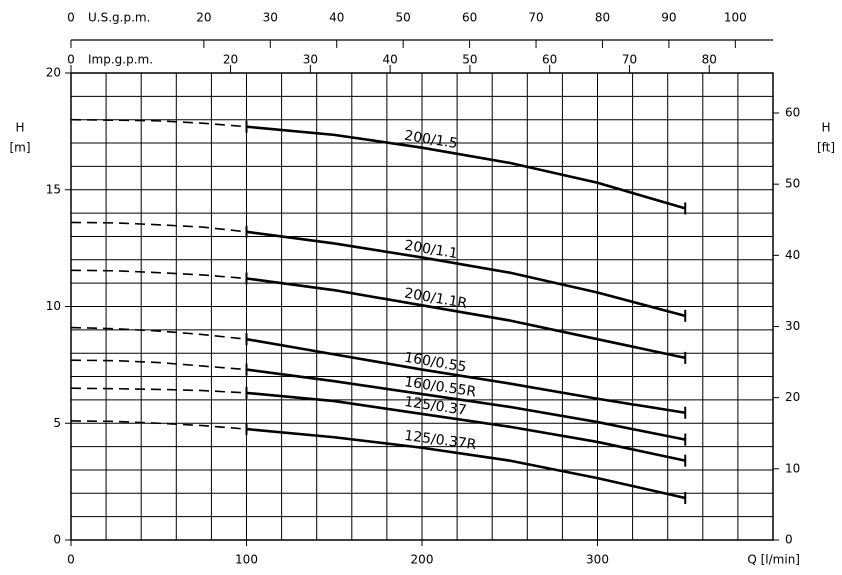  What do you see at coordinates (825, 128) in the screenshot?
I see `y2-label: H` at bounding box center [825, 128].